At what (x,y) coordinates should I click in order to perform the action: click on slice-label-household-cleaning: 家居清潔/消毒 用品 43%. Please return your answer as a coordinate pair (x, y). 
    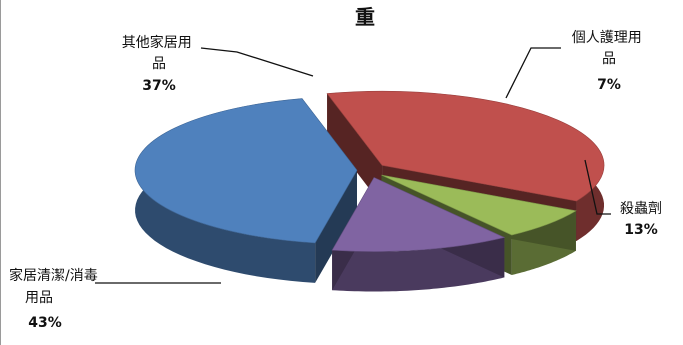
    Looking at the image, I should click on (55, 299).